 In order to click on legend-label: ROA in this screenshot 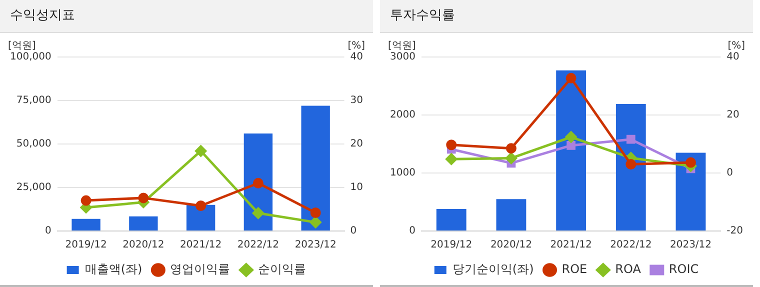, I will do `click(628, 269)`.